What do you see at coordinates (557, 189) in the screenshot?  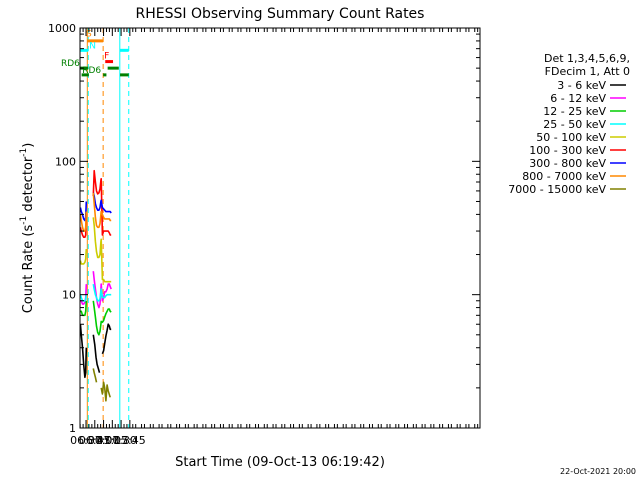 I see `legend-entry-label-8: 7000 - 15000 keV` at bounding box center [557, 189].